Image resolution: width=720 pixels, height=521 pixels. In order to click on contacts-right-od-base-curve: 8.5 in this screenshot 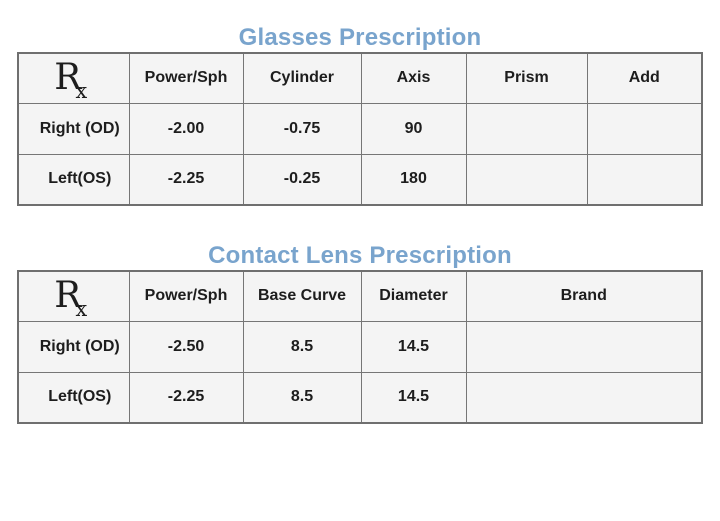, I will do `click(302, 346)`.